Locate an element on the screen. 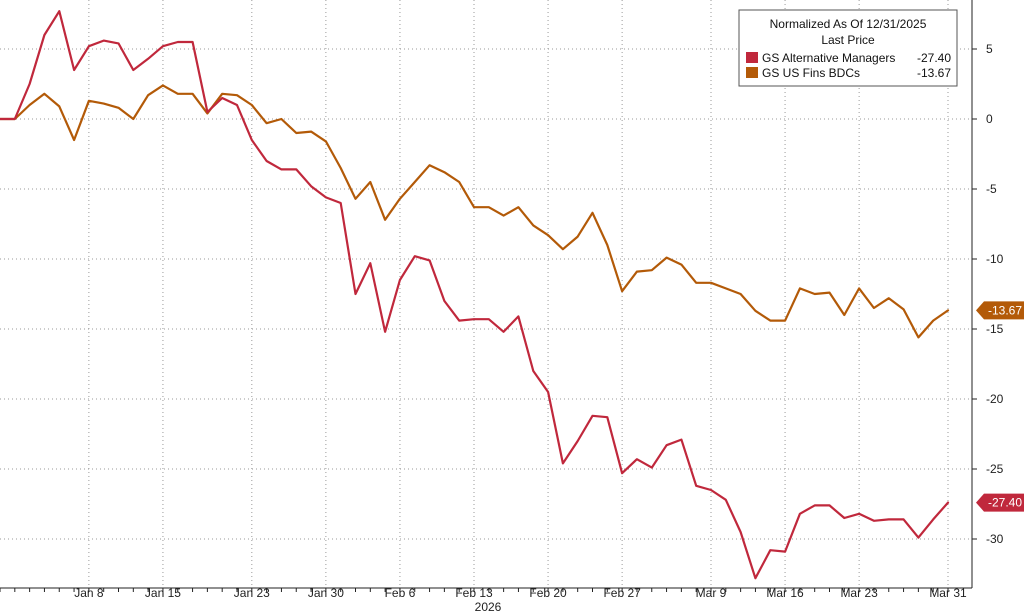 The image size is (1024, 615). last-value-tag-fins-bdcs is located at coordinates (1000, 310).